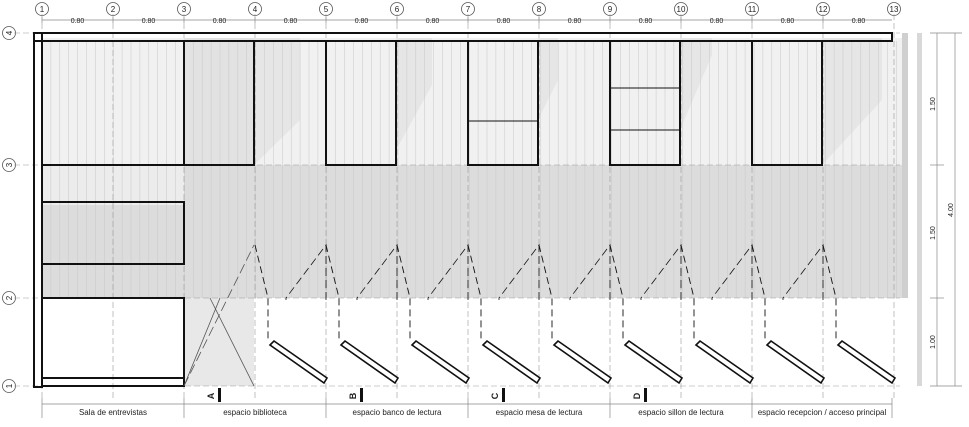 The image size is (969, 427). I want to click on column-label: 11, so click(752, 9).